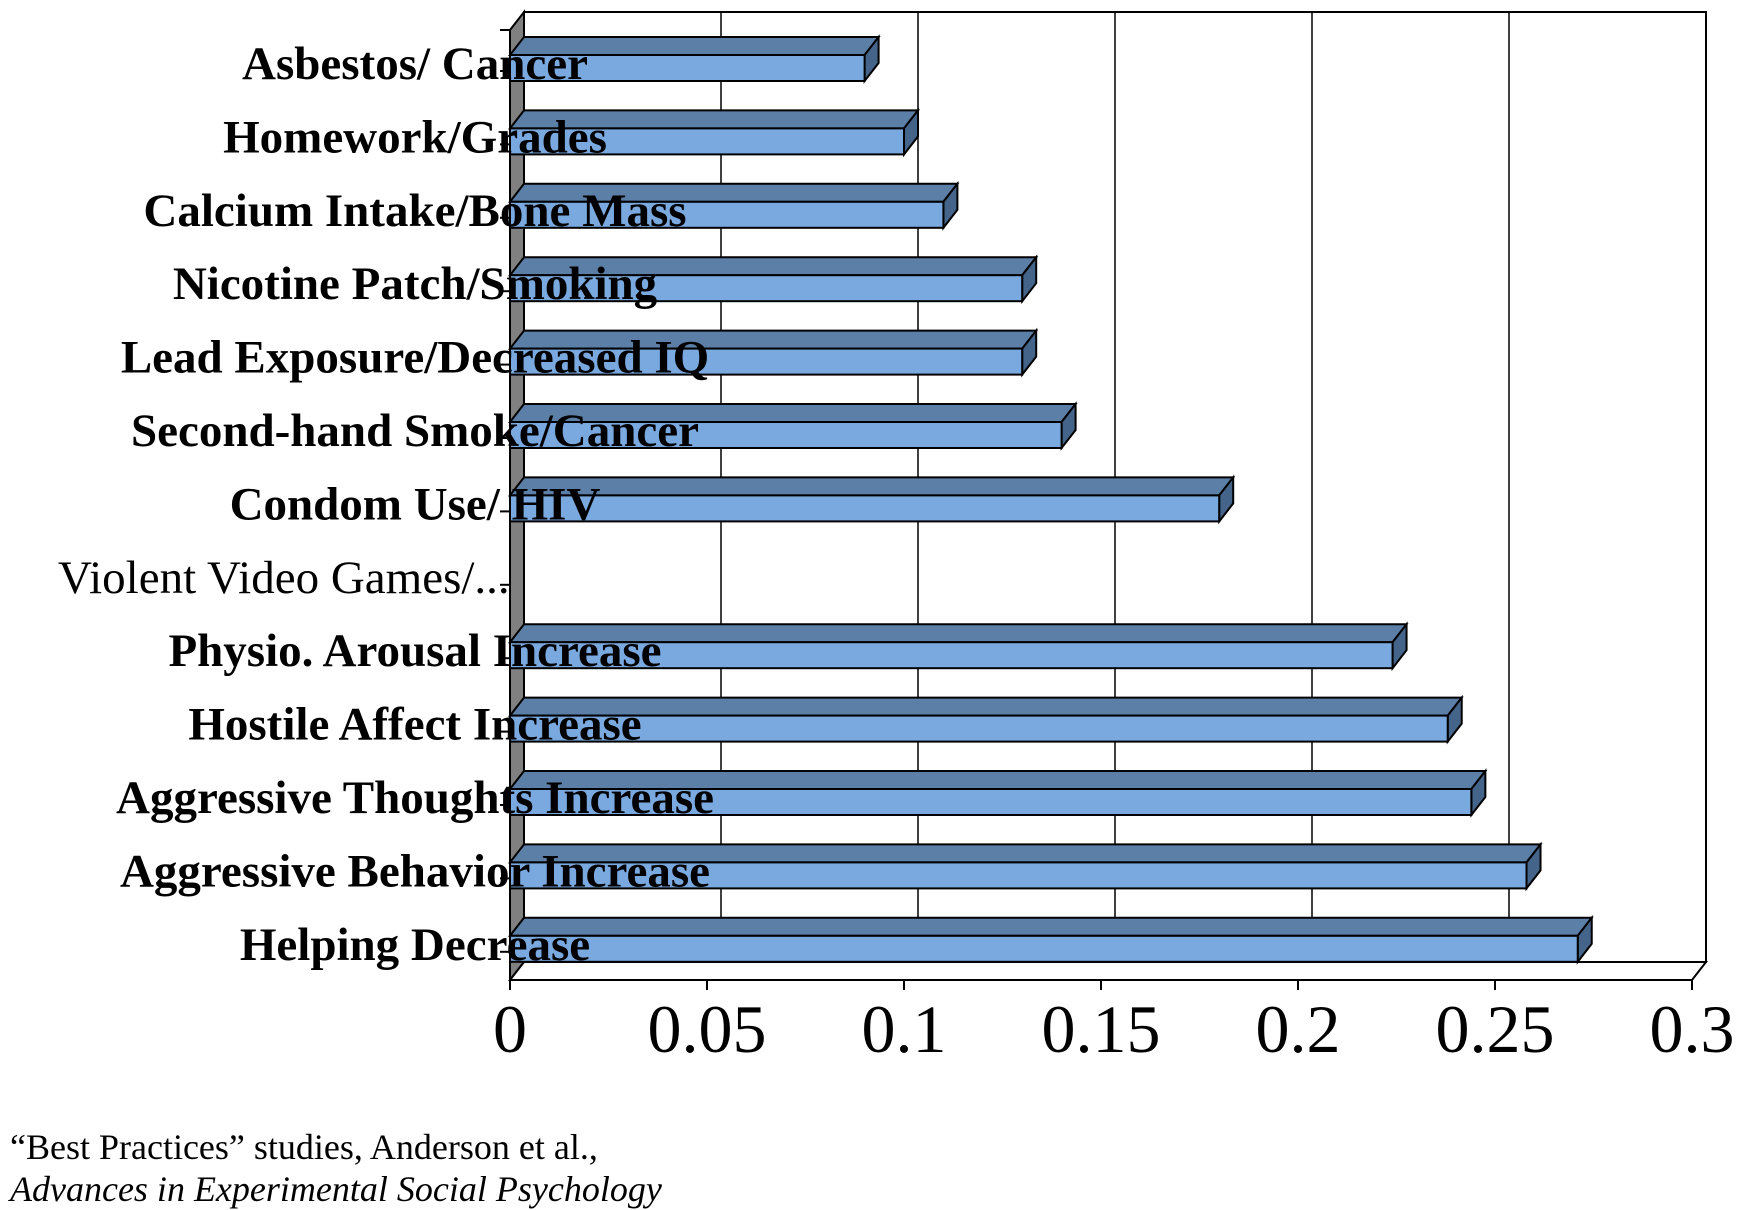 The height and width of the screenshot is (1210, 1762). I want to click on category-label: Aggressive Thoughts Increase, so click(415, 798).